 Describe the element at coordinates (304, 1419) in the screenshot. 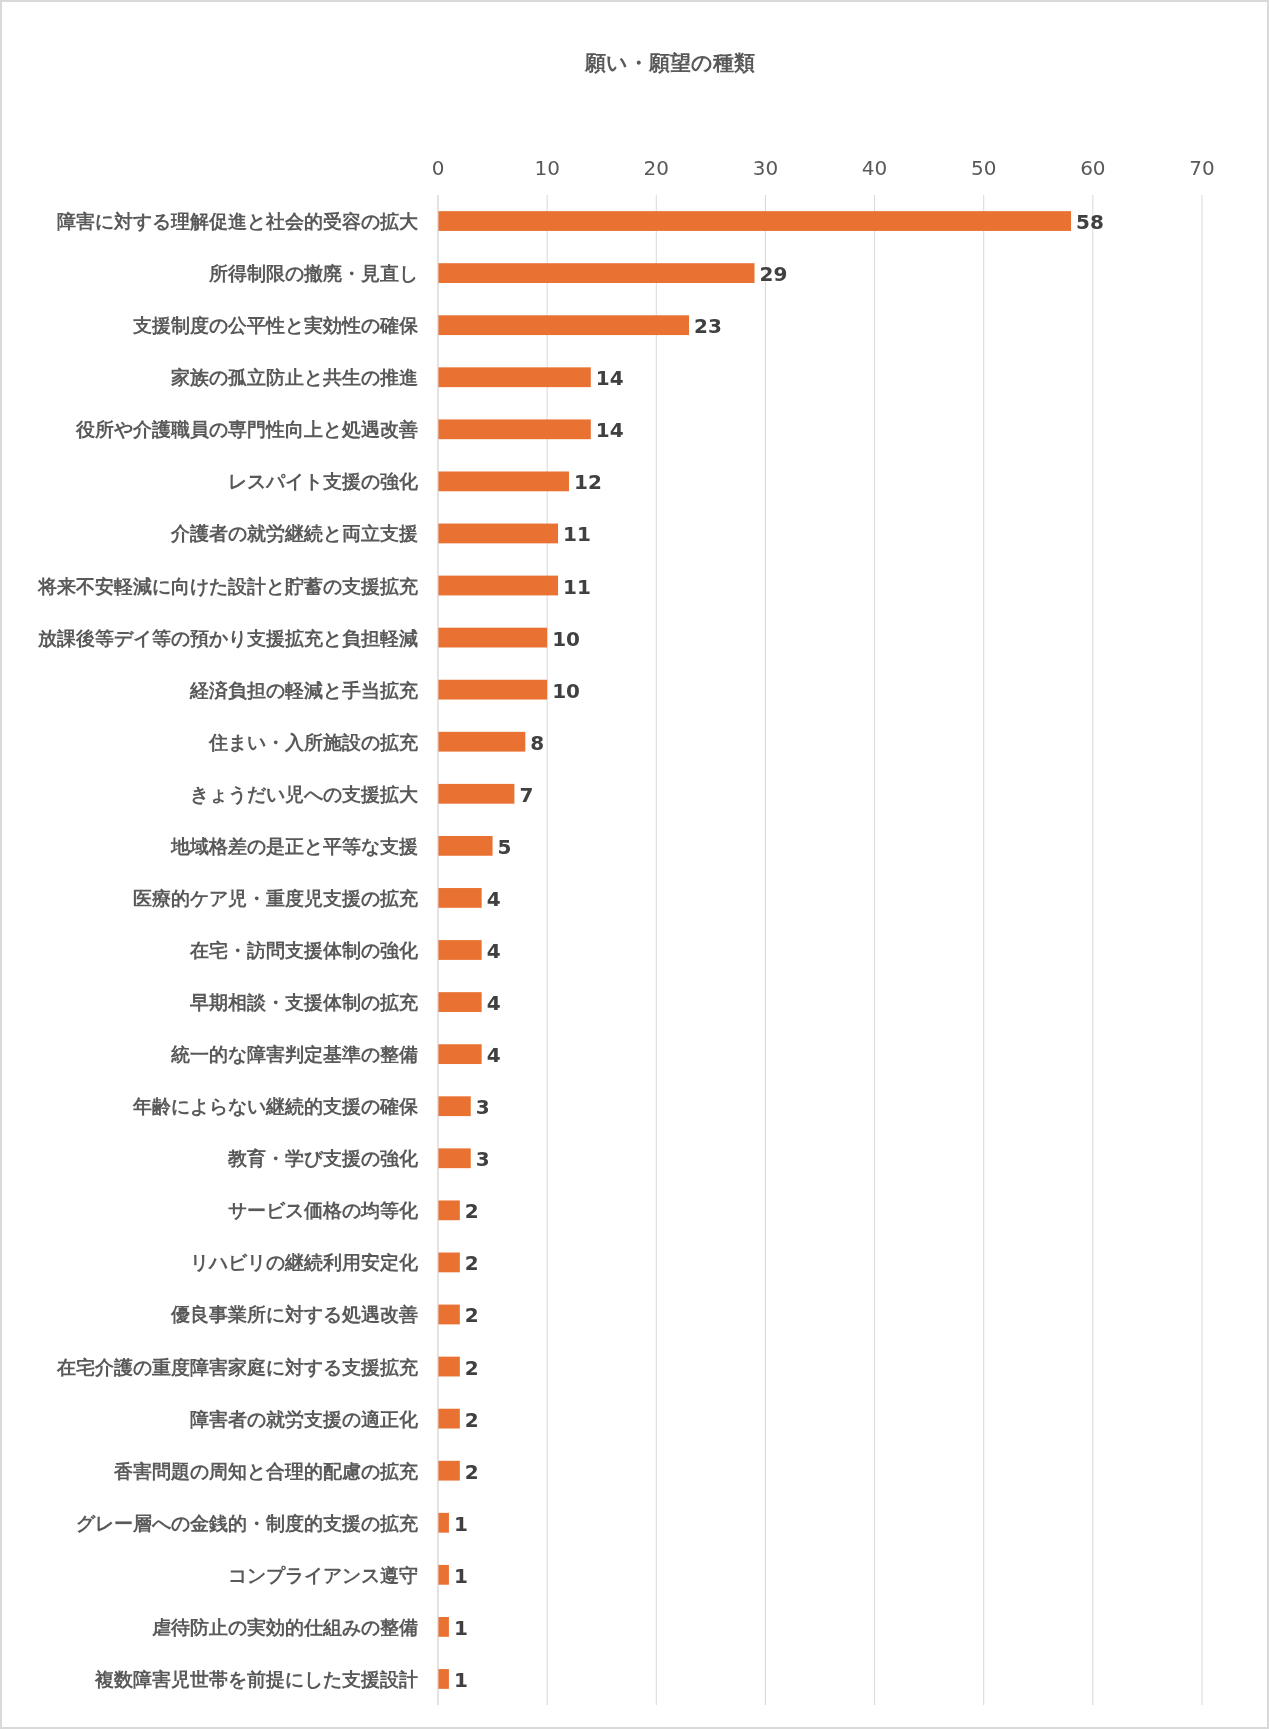

I see `y-tick-label: 障害者の就労支援の適正化` at that location.